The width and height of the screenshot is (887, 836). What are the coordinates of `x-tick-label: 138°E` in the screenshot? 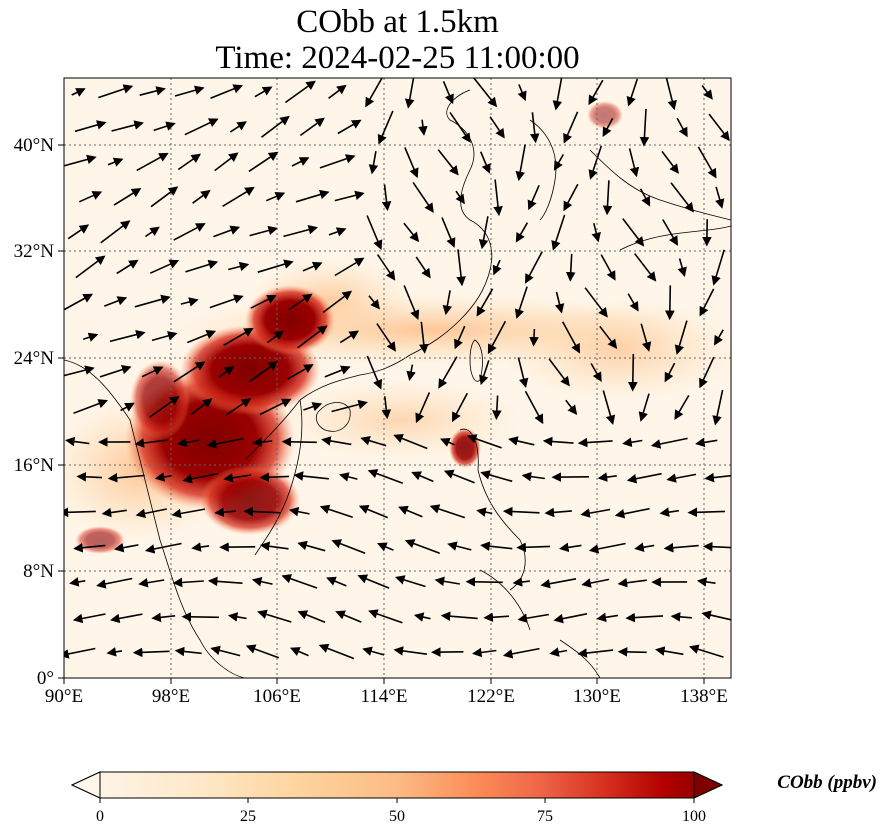 It's located at (704, 696).